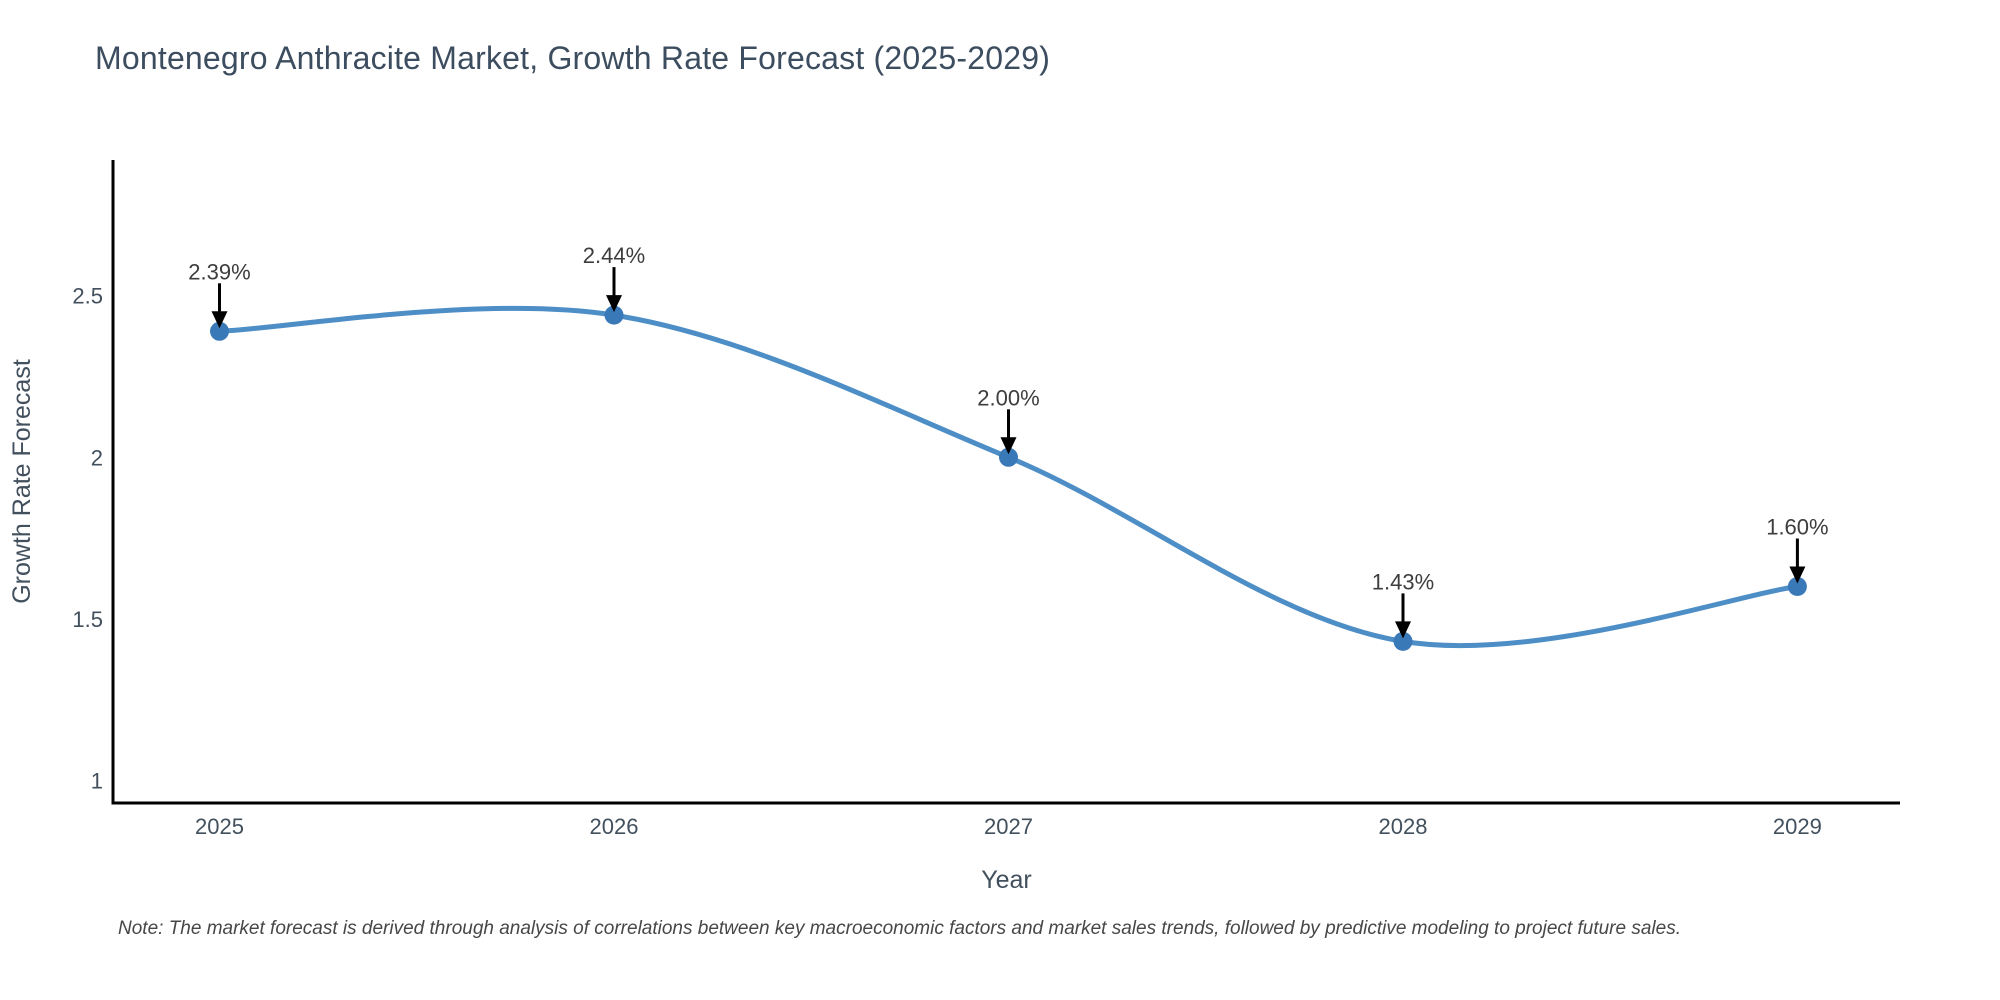  What do you see at coordinates (1403, 826) in the screenshot?
I see `x-tick-label: 2028` at bounding box center [1403, 826].